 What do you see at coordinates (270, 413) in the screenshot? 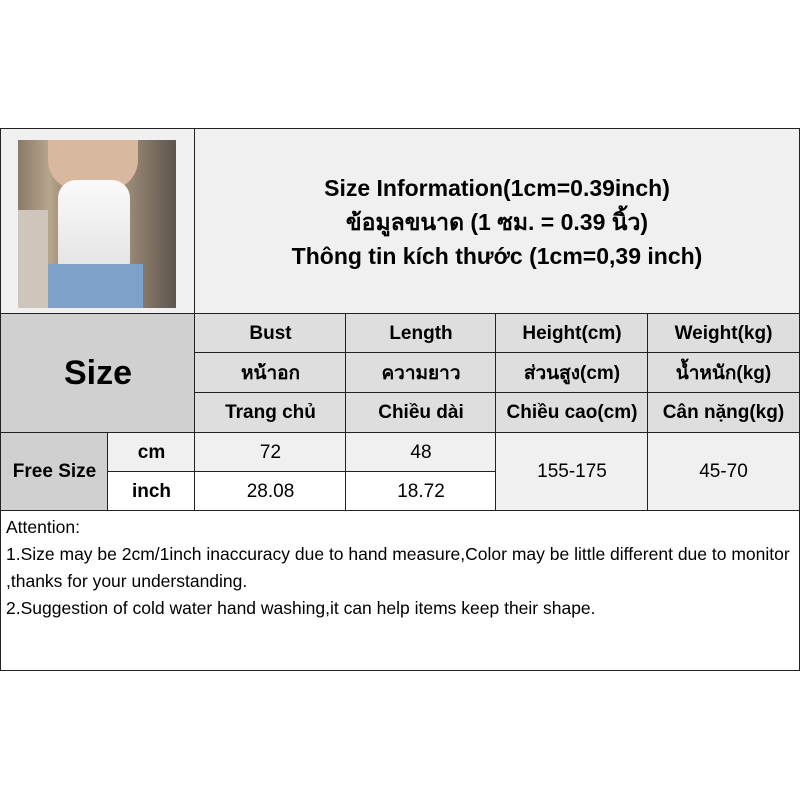
I see `header-bust-vi: Trang chủ` at bounding box center [270, 413].